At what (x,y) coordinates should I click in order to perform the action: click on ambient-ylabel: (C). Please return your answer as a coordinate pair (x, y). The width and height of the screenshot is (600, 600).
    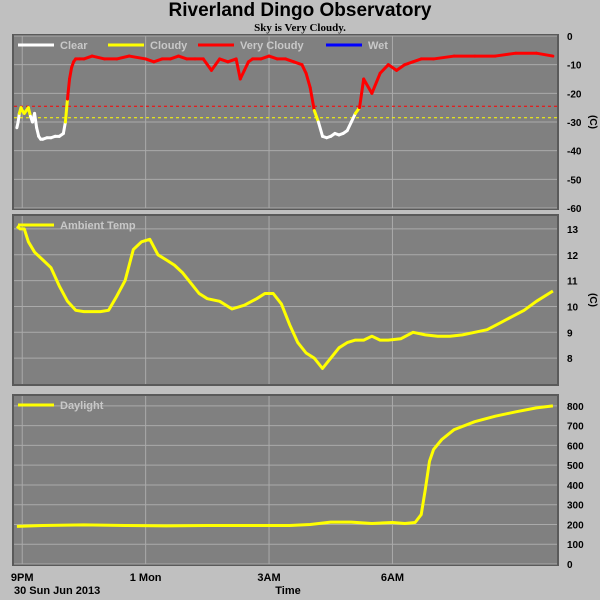
    Looking at the image, I should click on (592, 300).